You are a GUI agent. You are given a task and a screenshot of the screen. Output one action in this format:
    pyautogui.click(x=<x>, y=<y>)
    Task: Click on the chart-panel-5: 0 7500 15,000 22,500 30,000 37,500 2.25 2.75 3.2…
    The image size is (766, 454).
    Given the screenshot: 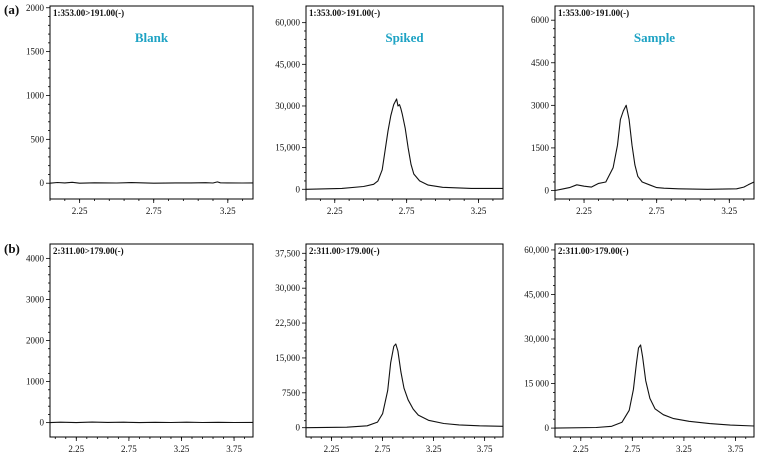 What is the action you would take?
    pyautogui.click(x=389, y=348)
    